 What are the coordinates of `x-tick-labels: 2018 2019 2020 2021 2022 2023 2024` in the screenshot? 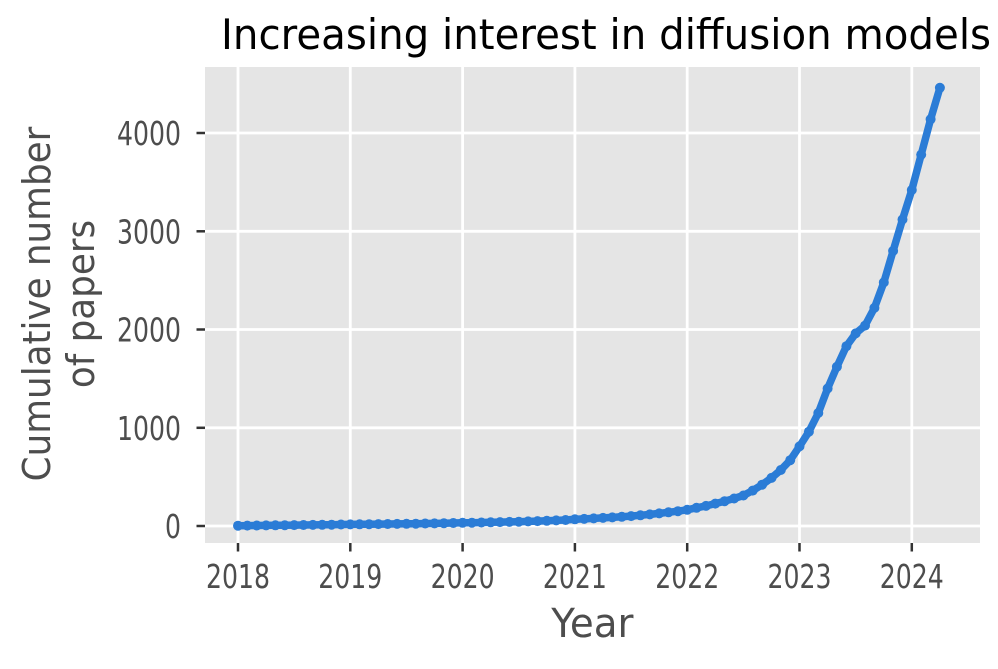 It's located at (575, 576).